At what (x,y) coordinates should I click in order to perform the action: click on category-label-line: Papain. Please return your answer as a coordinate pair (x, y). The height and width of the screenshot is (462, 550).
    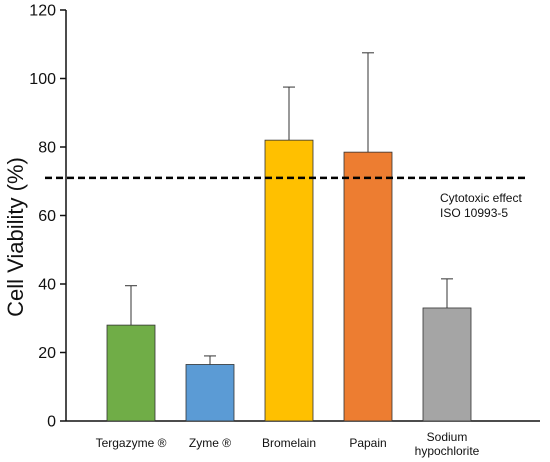
    Looking at the image, I should click on (367, 443).